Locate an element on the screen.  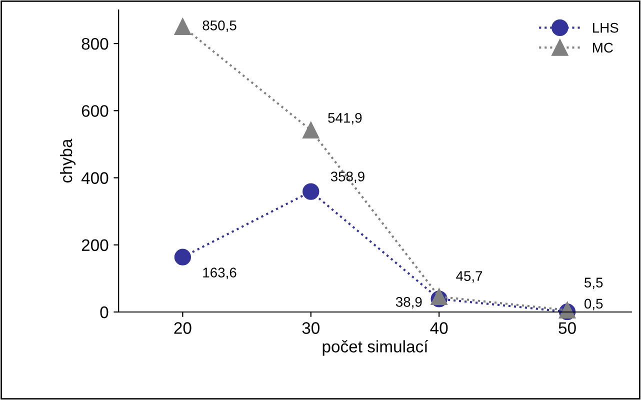
x-tick-label: 50 is located at coordinates (567, 328).